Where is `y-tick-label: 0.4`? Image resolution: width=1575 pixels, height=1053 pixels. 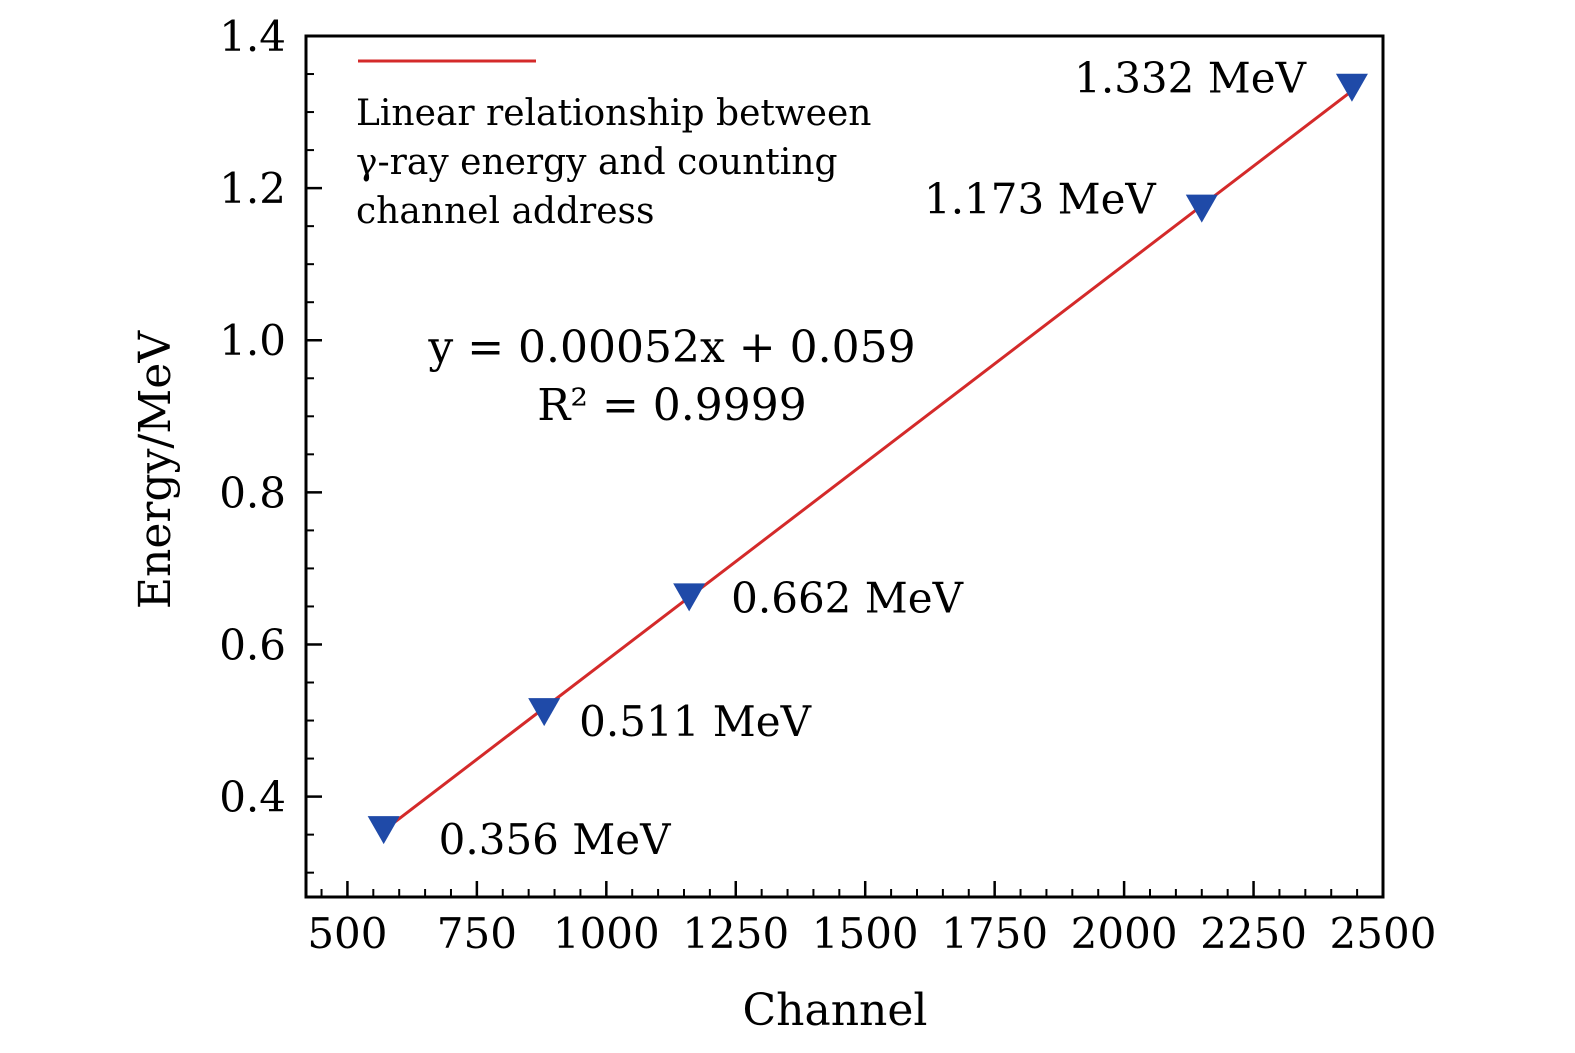 y-tick-label: 0.4 is located at coordinates (252, 797).